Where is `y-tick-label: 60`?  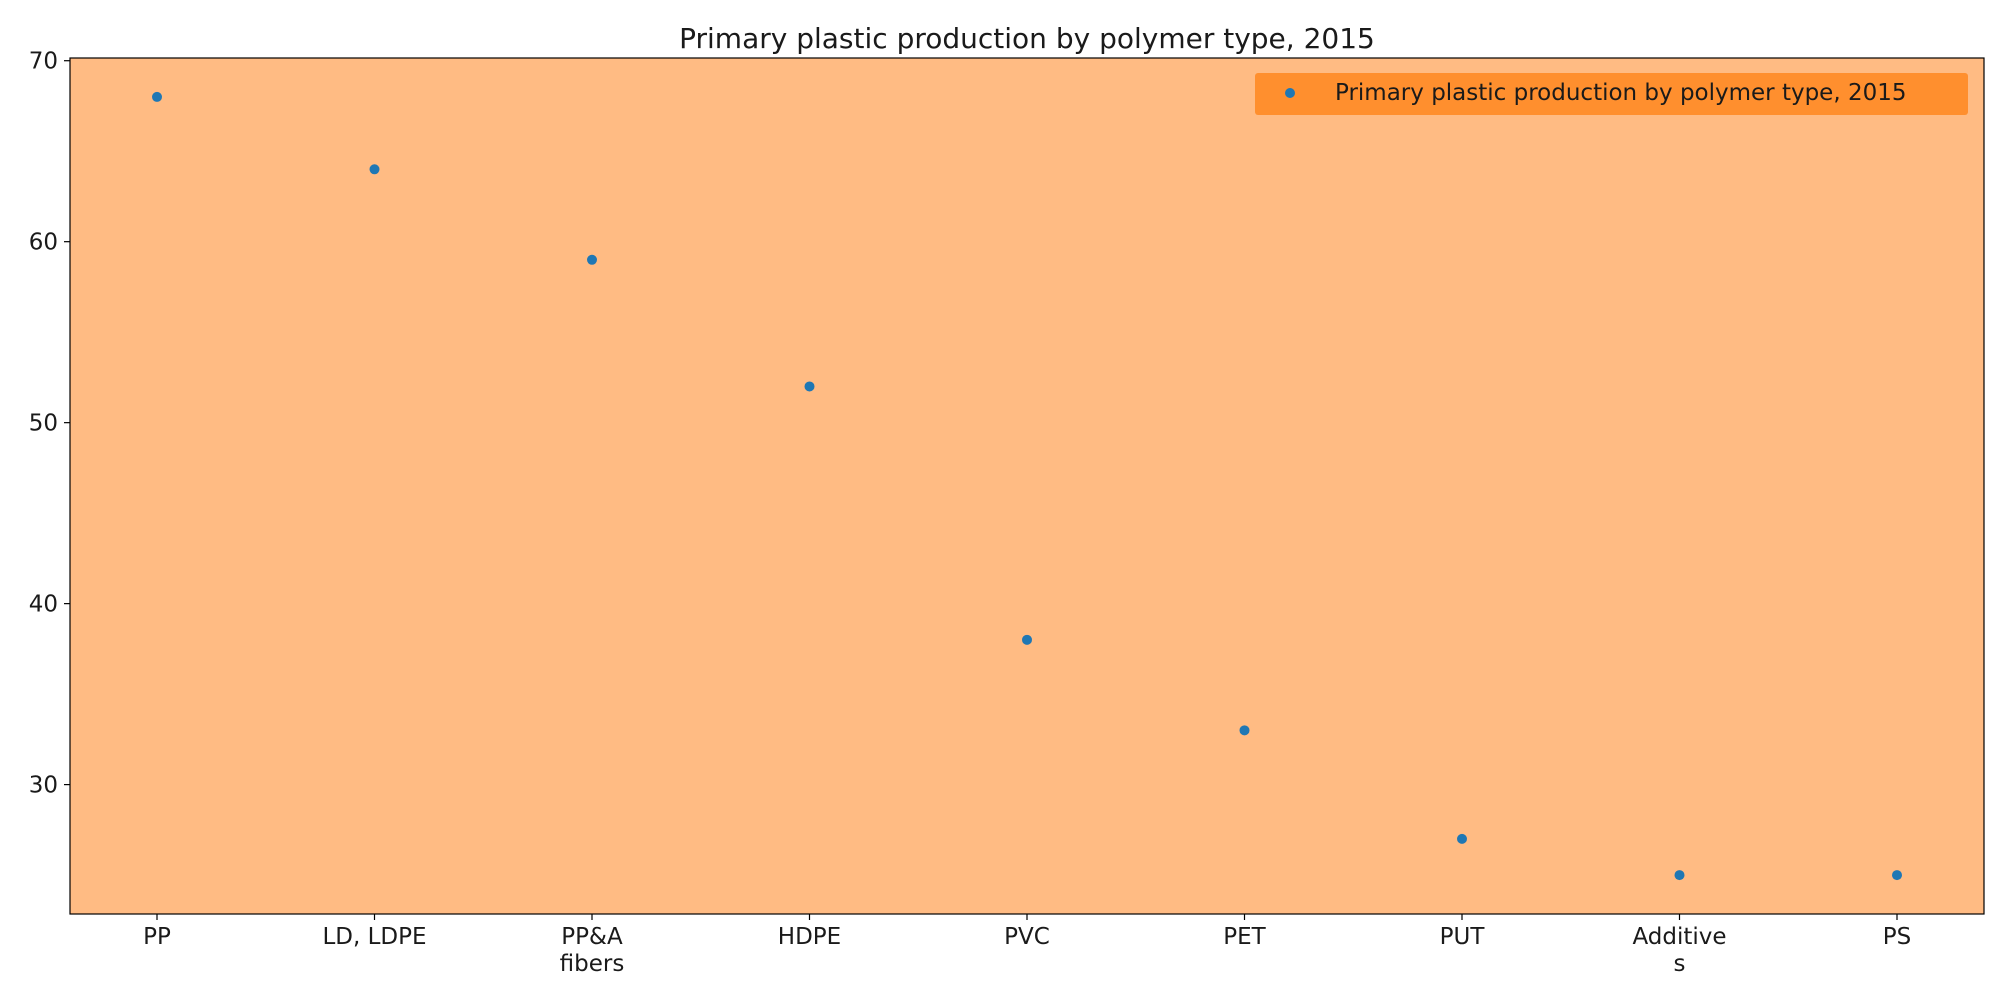 y-tick-label: 60 is located at coordinates (43, 243).